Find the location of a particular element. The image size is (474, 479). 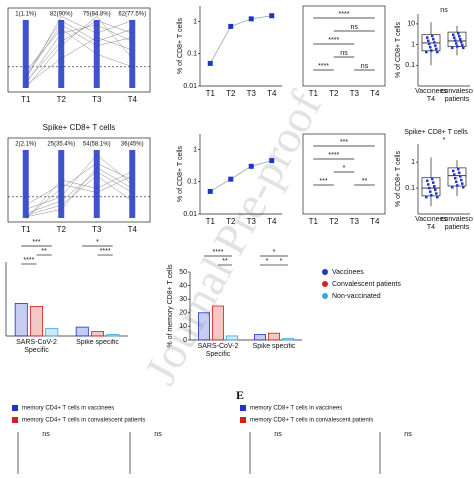

y-tick-label: 10 is located at coordinates (183, 326).